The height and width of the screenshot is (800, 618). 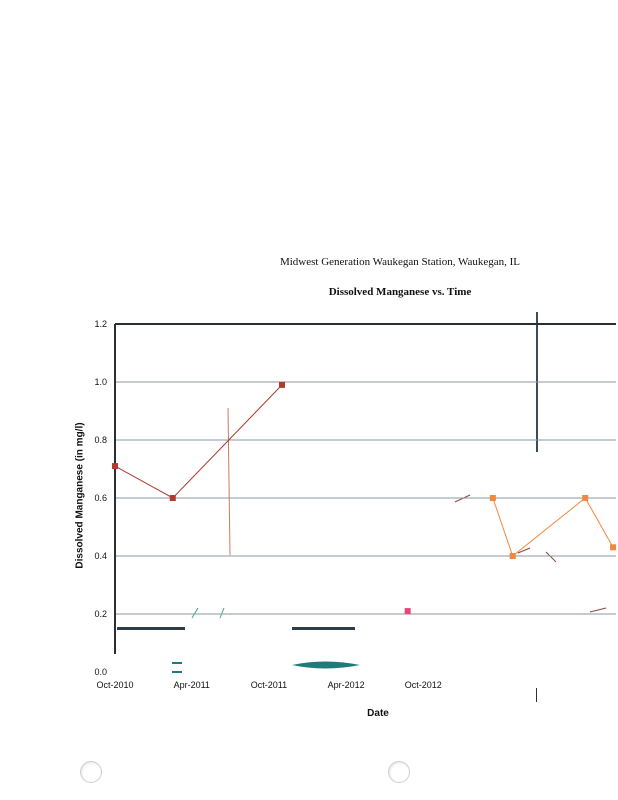 I want to click on y-tick-label: 0.0, so click(x=100, y=672).